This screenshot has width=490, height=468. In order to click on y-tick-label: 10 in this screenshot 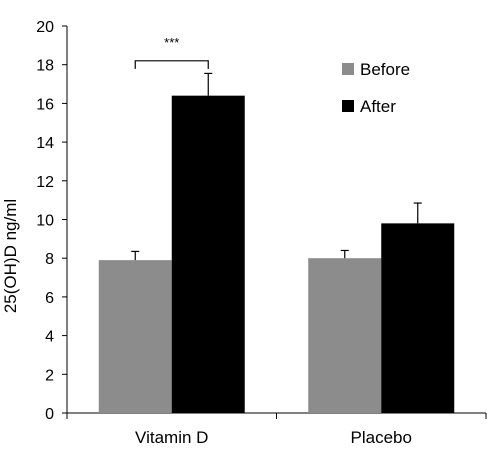, I will do `click(45, 221)`.